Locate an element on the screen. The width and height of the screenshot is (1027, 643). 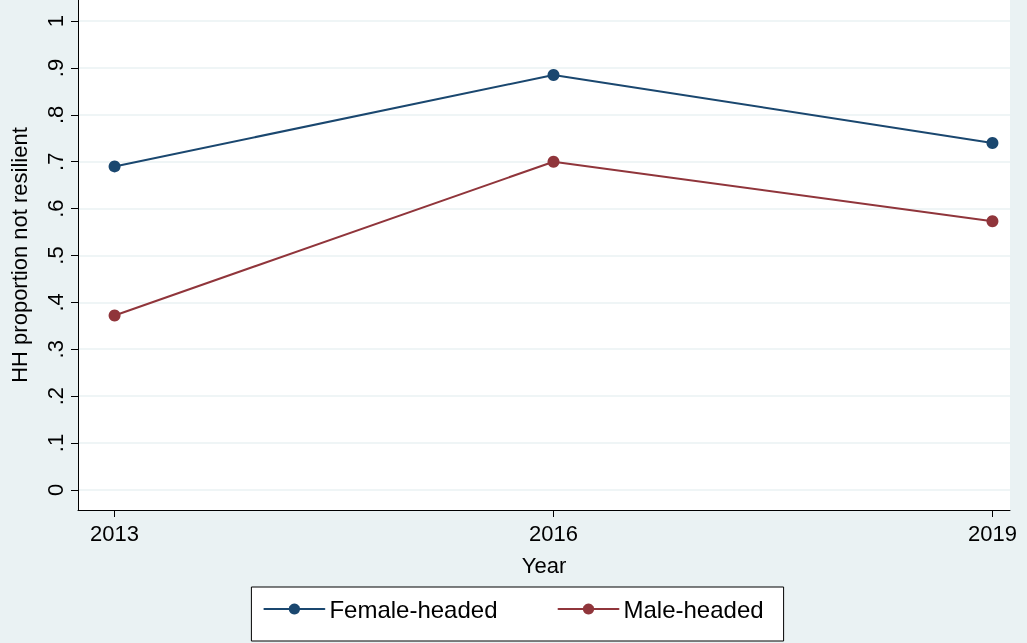
y-tick-label: .4 is located at coordinates (55, 302).